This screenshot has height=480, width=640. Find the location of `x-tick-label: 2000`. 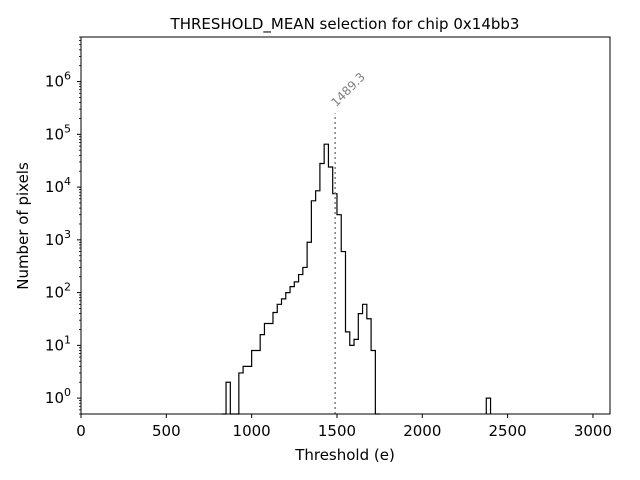

x-tick-label: 2000 is located at coordinates (422, 431).